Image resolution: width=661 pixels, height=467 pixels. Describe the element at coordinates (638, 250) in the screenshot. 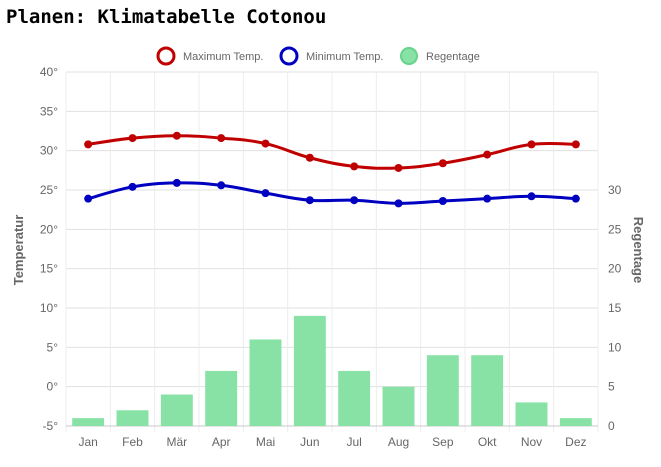

I see `y-right-axis-title: Regentage` at that location.